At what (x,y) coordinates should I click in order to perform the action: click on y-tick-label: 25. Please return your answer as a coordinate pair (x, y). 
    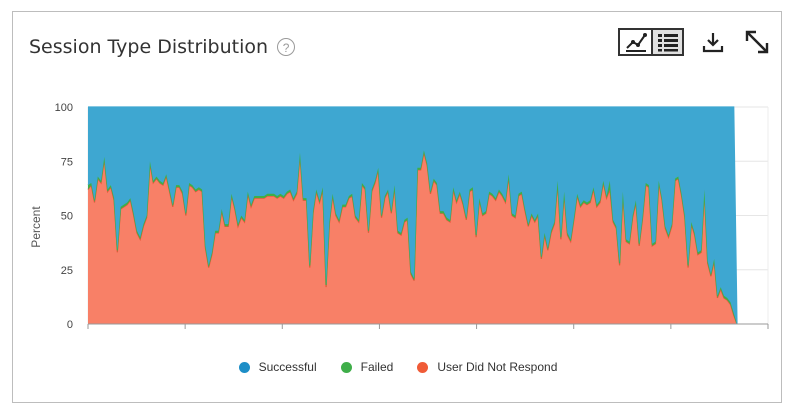
    Looking at the image, I should click on (67, 271).